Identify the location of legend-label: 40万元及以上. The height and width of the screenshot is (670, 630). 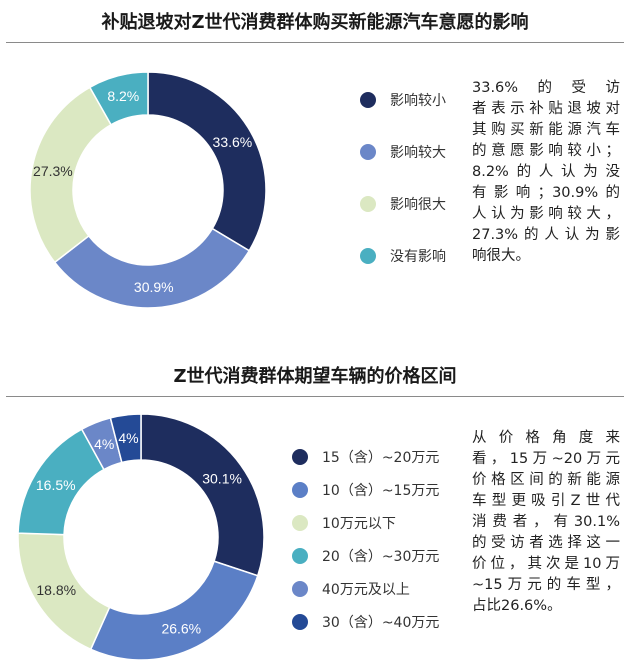
(366, 590).